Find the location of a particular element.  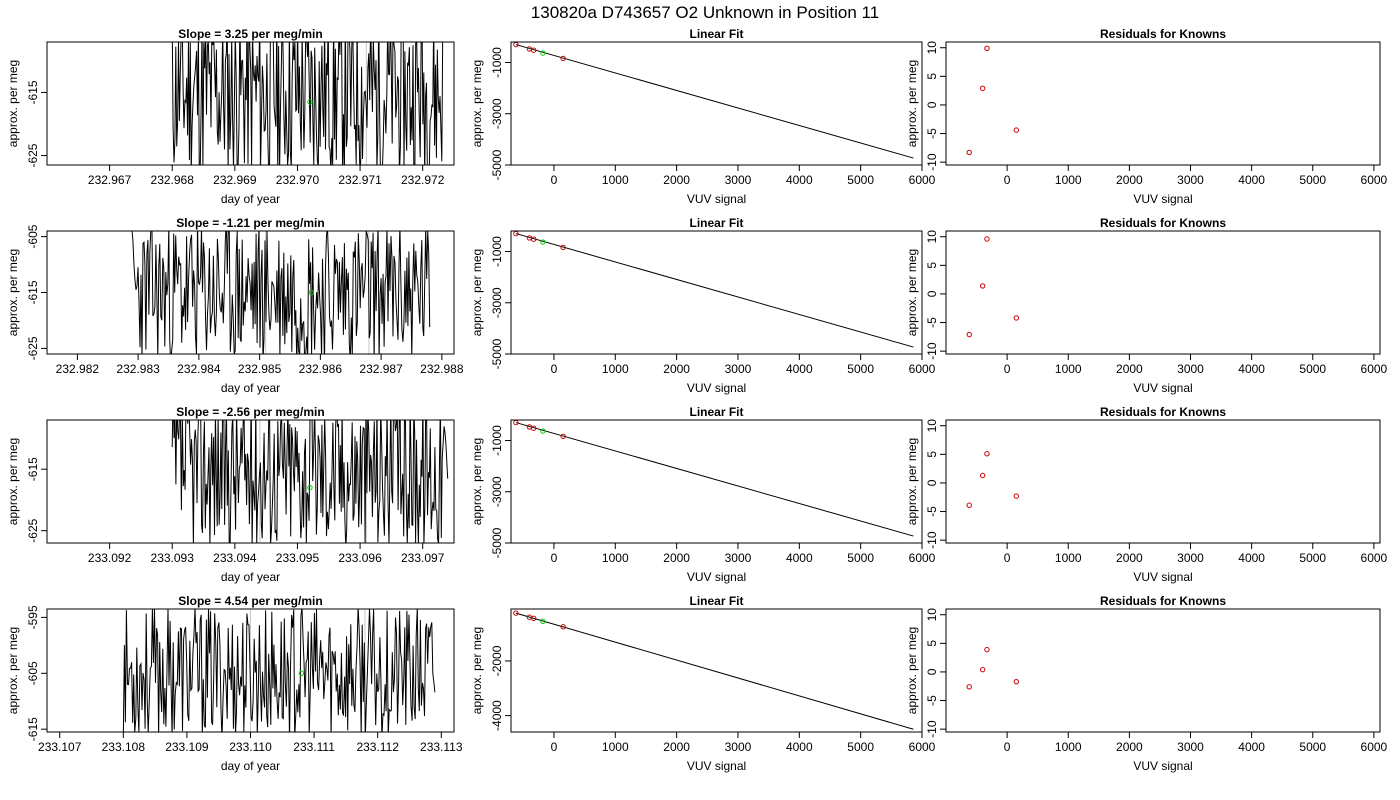

chart-2-0-xtick-label: 233.095 is located at coordinates (298, 558).